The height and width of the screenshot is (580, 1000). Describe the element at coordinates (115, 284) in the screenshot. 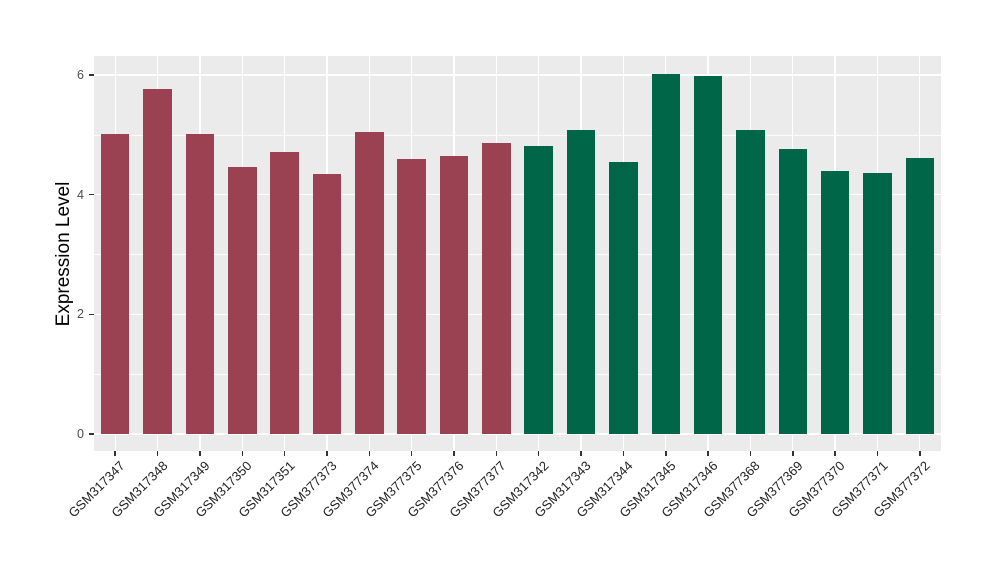

I see `bar-GSM317347` at that location.